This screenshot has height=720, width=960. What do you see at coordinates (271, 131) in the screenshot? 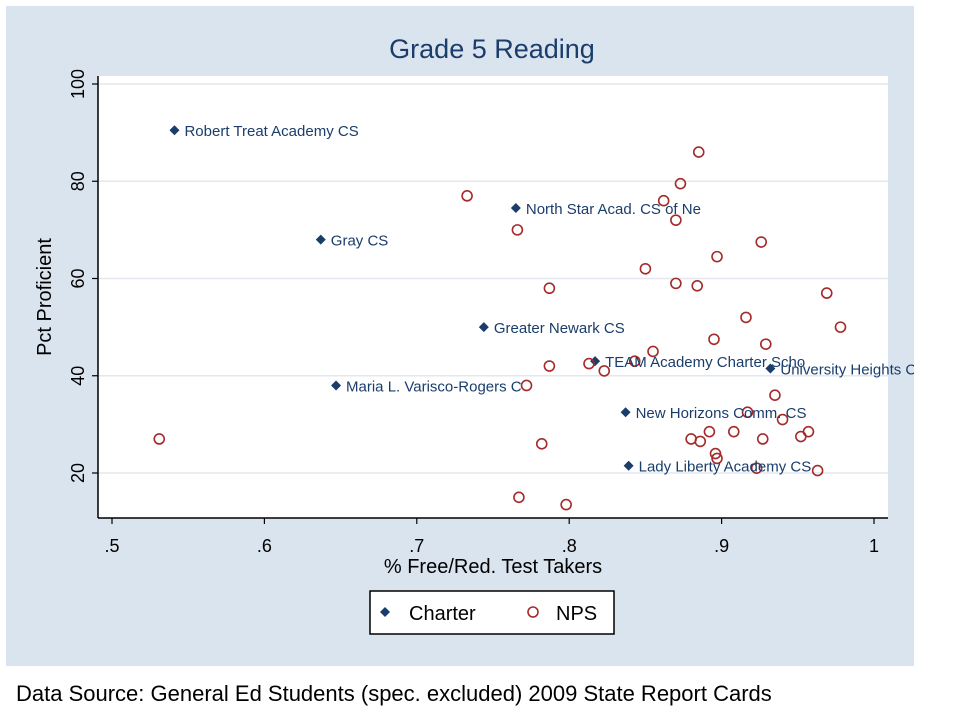
I see `charter-point-label: Robert Treat Academy CS` at bounding box center [271, 131].